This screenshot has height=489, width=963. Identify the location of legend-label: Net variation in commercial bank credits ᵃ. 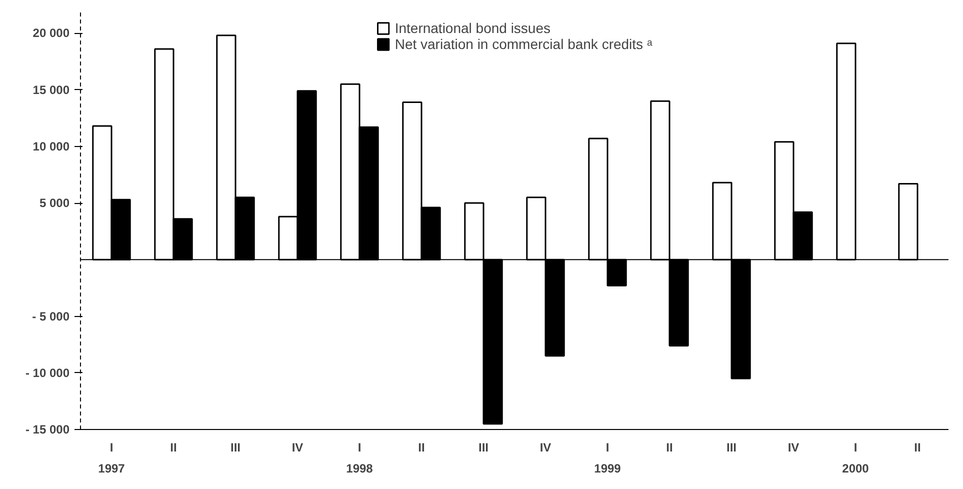
(523, 44).